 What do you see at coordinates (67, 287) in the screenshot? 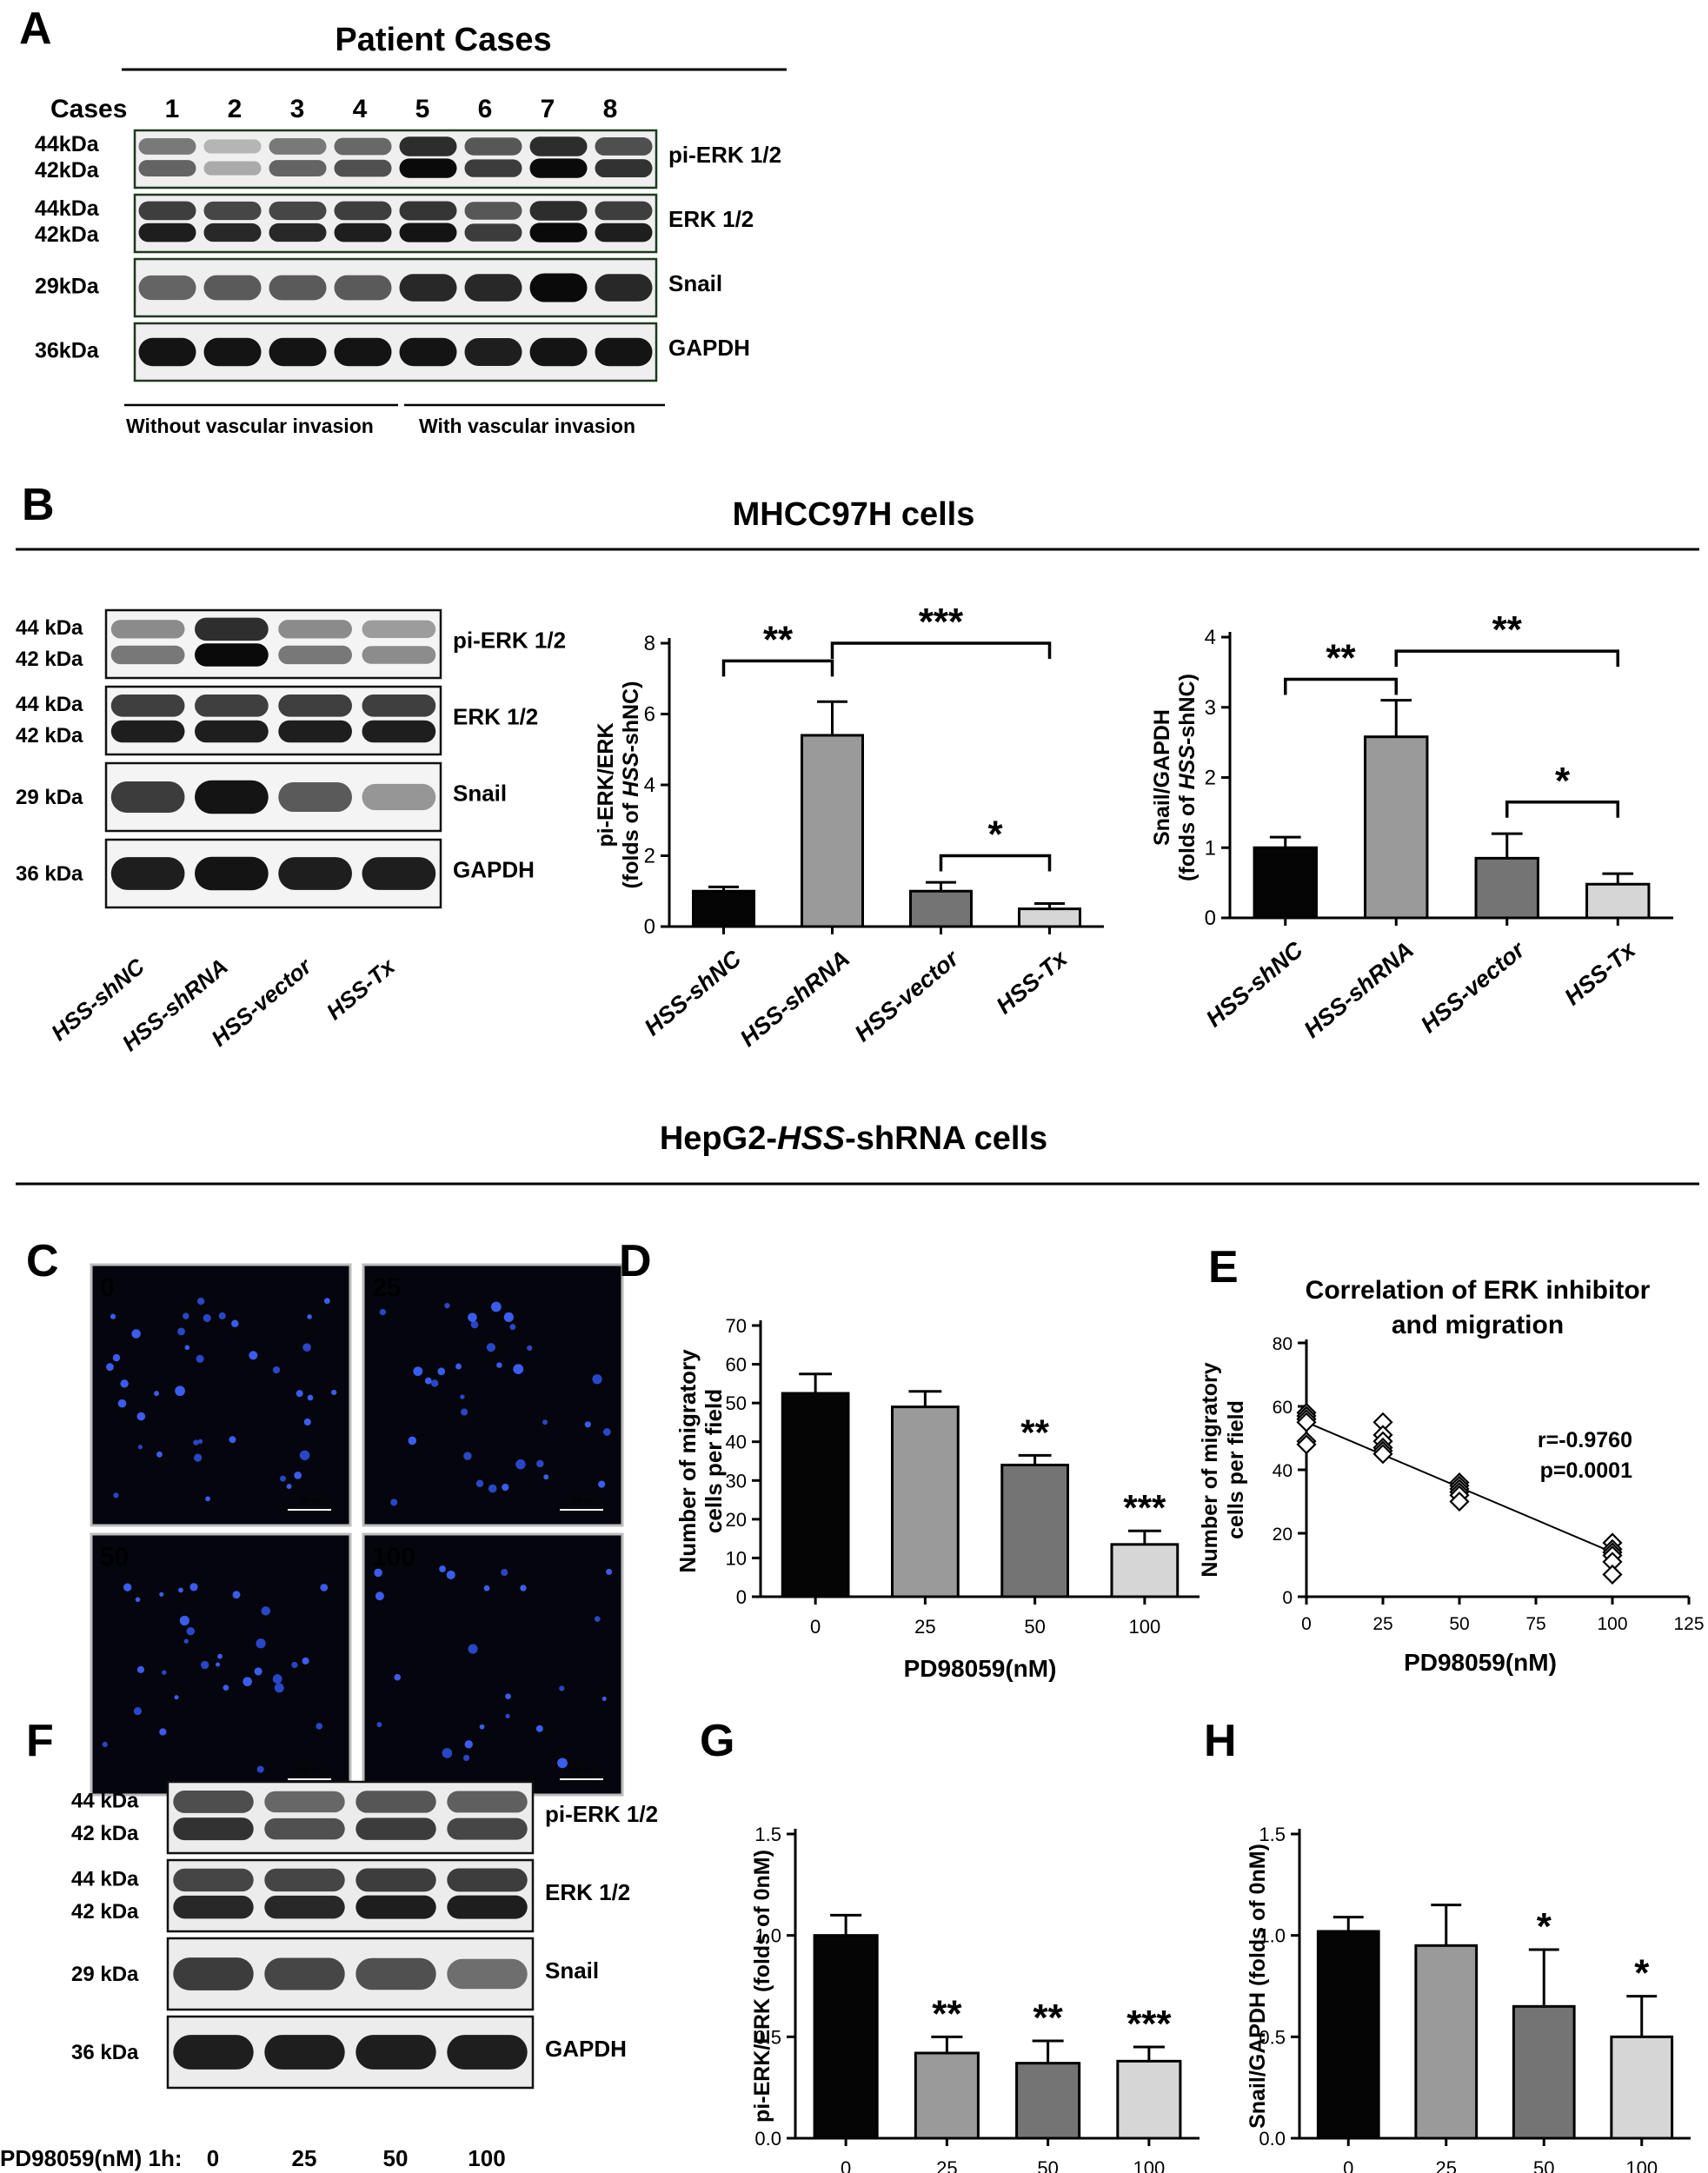
I see `kda-label: 29kDa` at bounding box center [67, 287].